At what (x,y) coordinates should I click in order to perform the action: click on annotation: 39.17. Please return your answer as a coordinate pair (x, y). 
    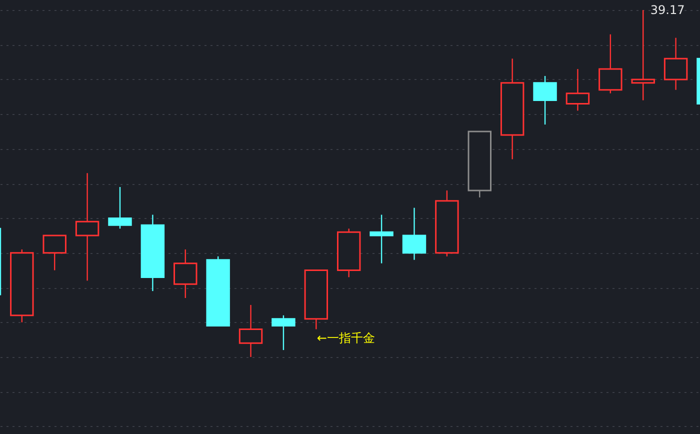
    Looking at the image, I should click on (667, 10).